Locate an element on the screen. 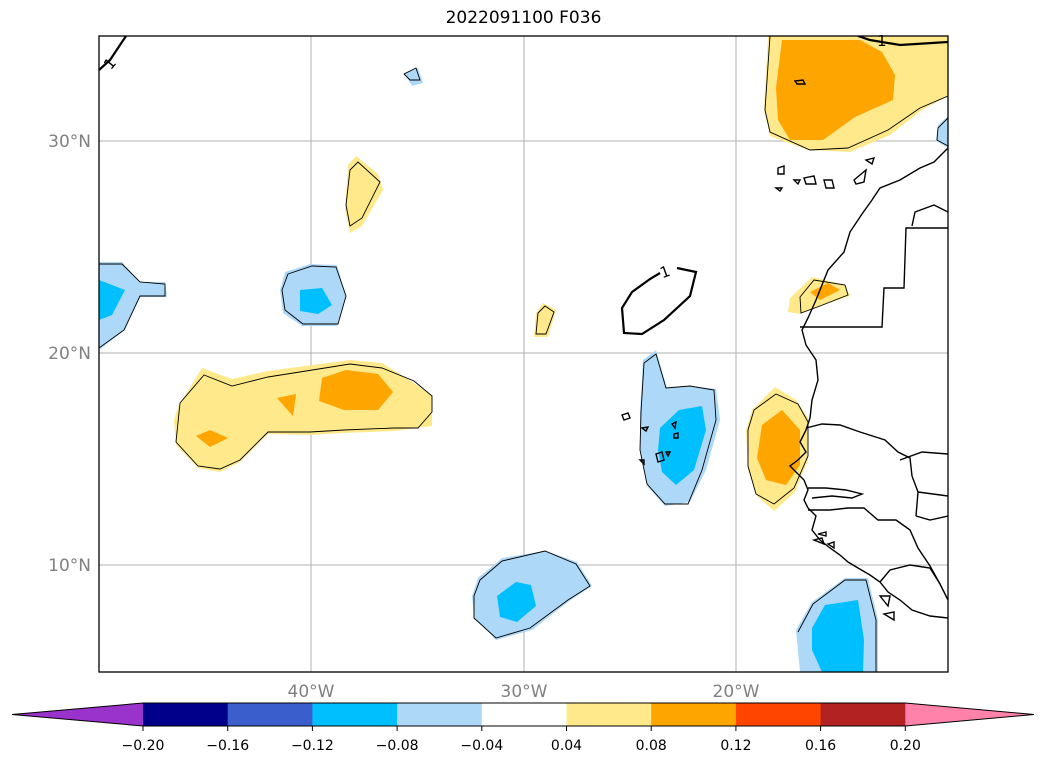 Image resolution: width=1047 pixels, height=765 pixels. contour-line-nw is located at coordinates (113, 53).